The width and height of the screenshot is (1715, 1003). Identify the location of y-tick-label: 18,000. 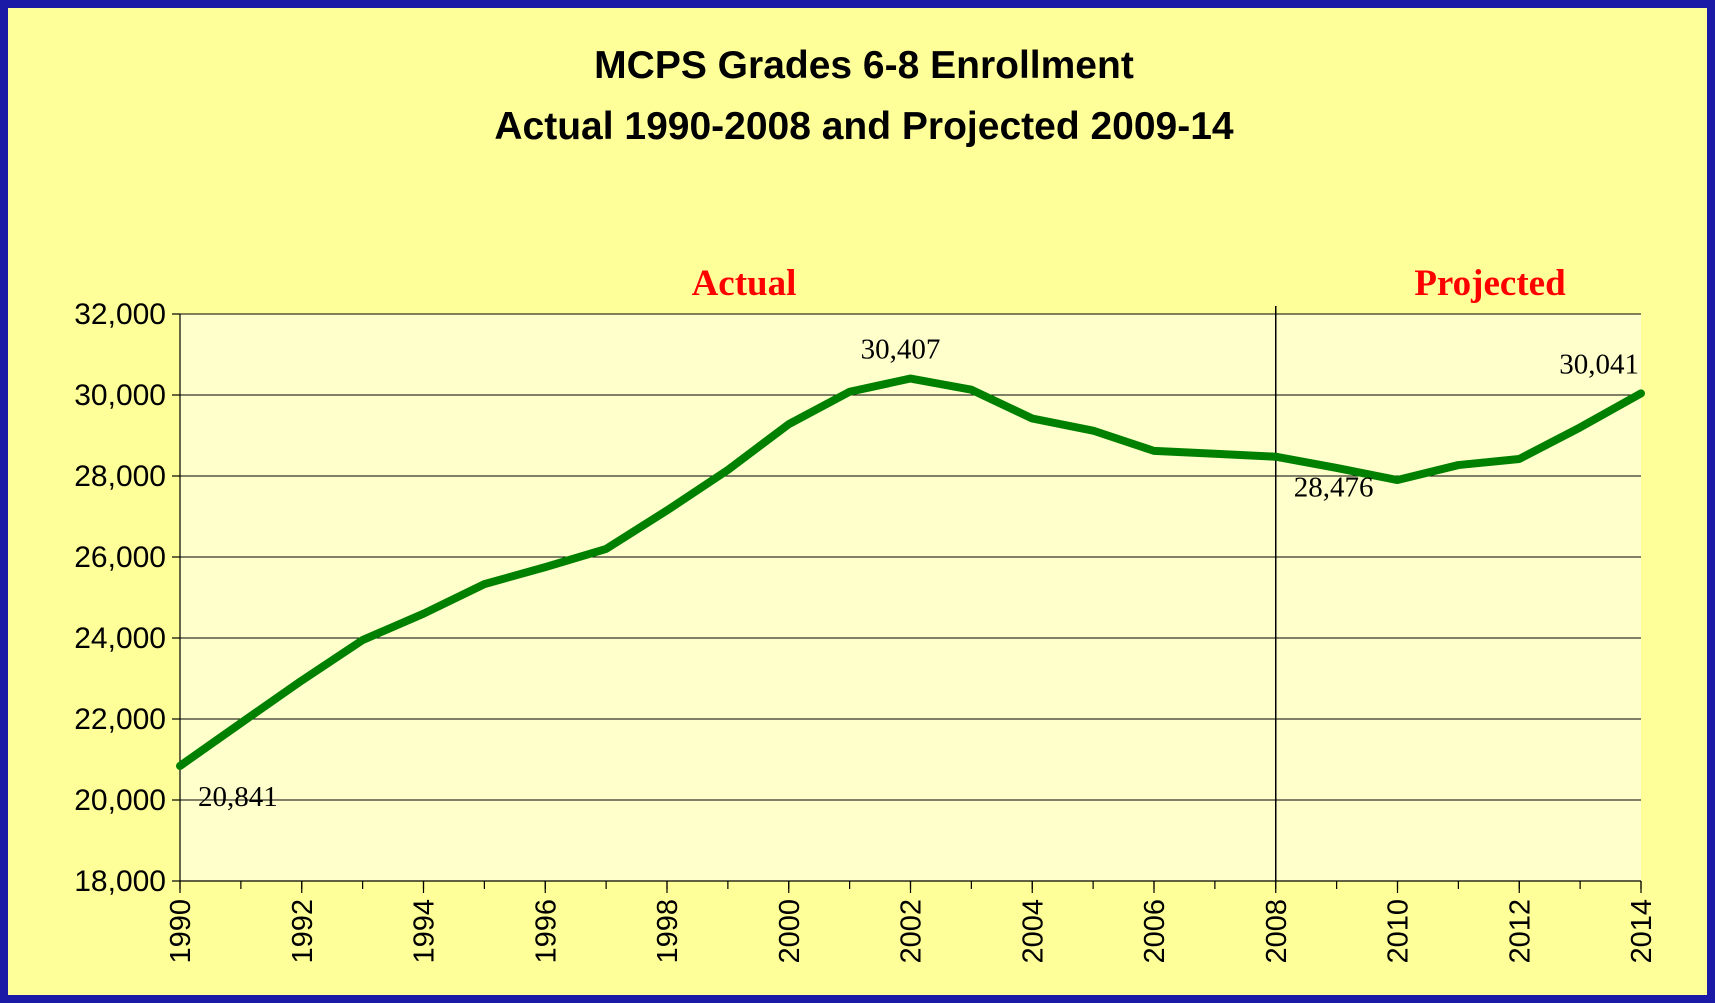
(120, 881).